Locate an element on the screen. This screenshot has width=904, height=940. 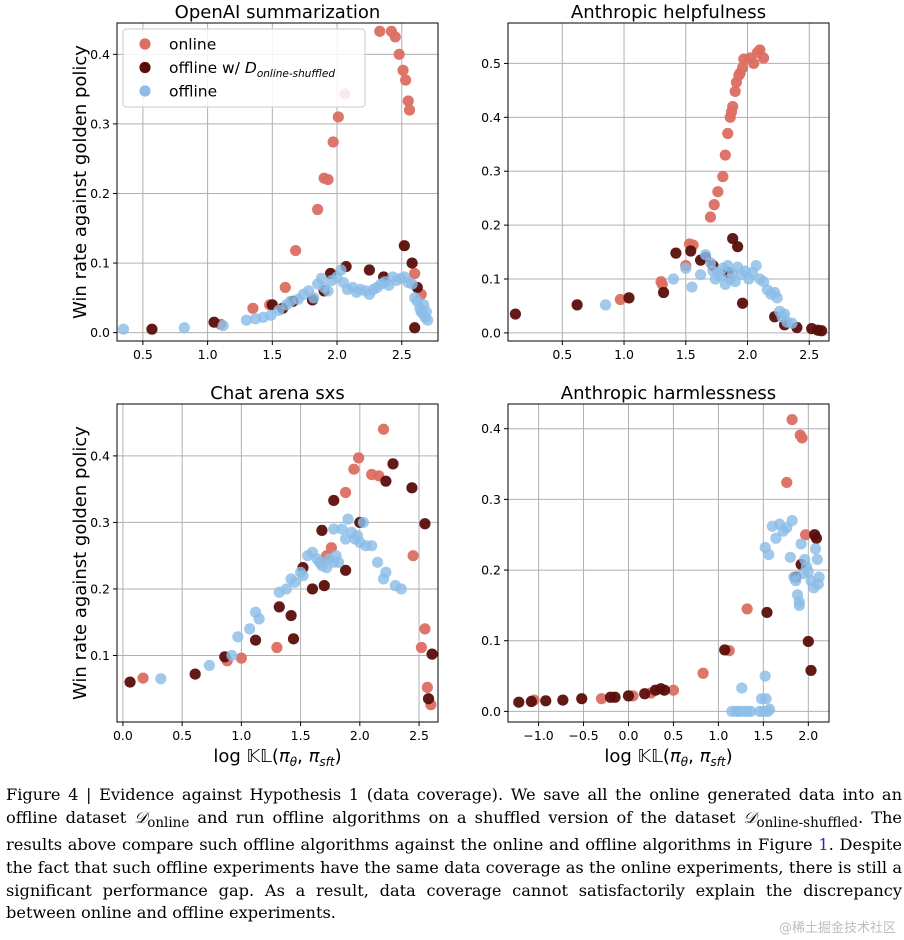
y-axis-label: Win rate against golden policy is located at coordinates (80, 563).